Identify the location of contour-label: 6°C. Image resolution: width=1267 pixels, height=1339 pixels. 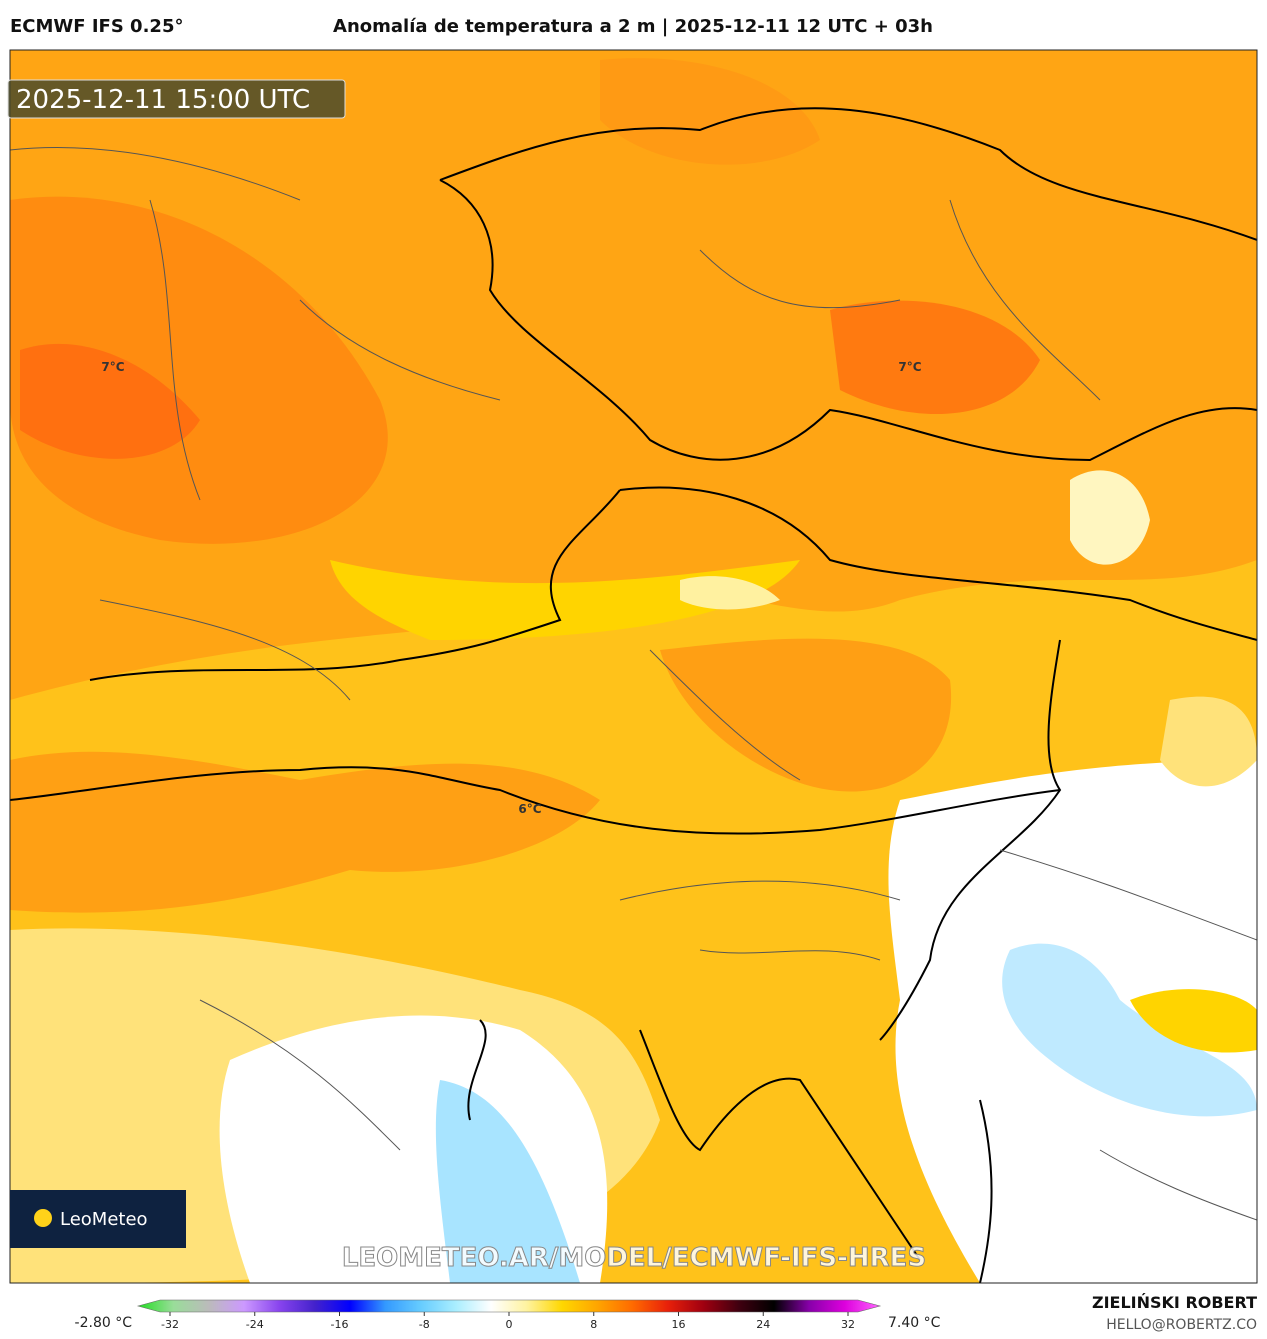
(529, 809).